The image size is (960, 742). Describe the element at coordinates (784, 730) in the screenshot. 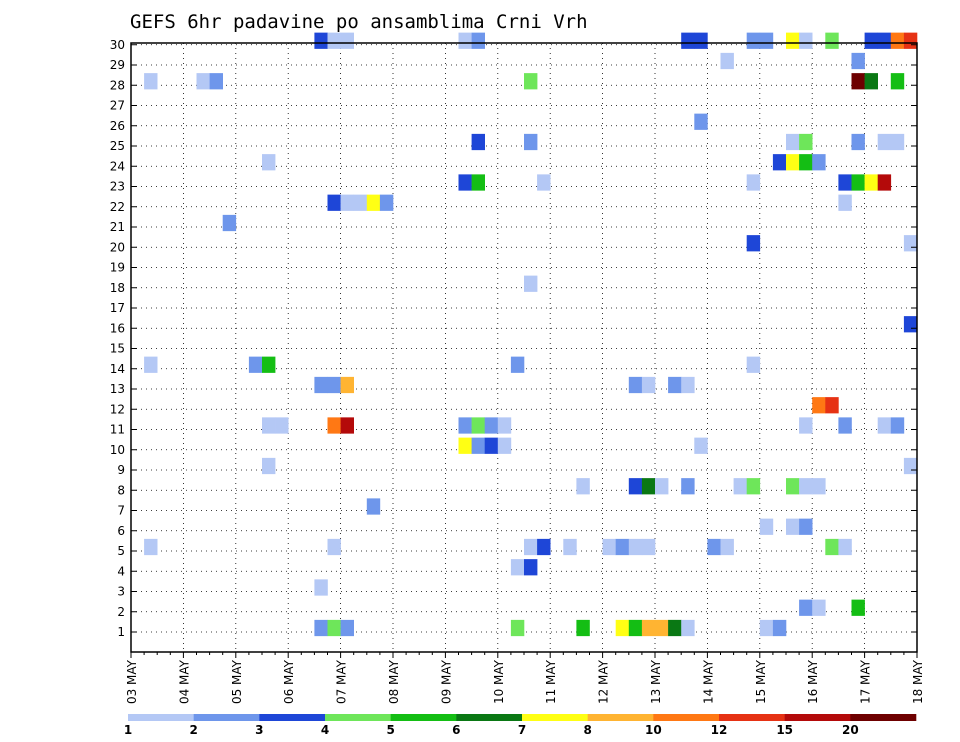

I see `legend-label: 15` at that location.